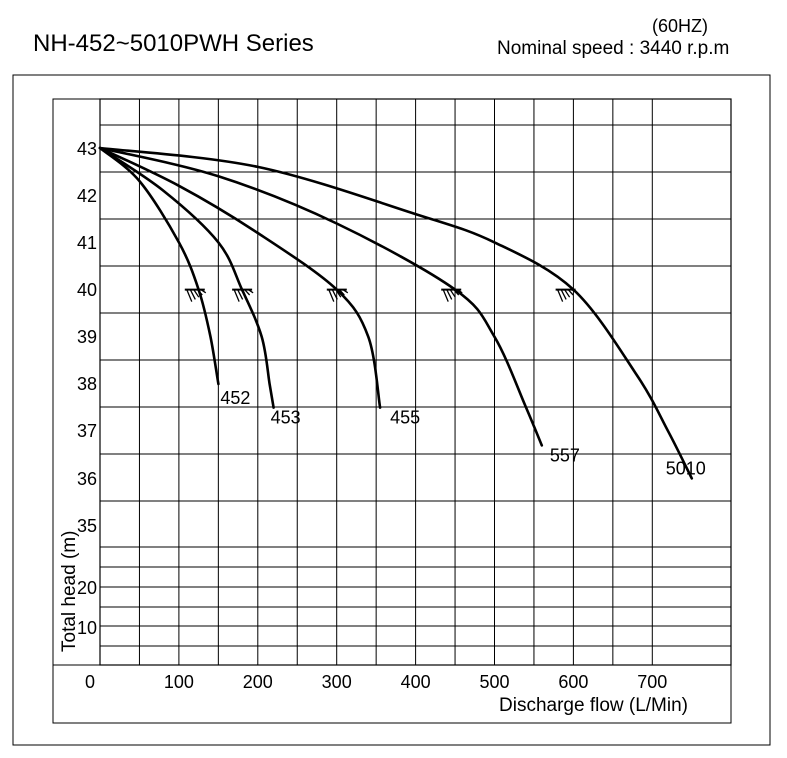  What do you see at coordinates (173, 43) in the screenshot?
I see `chart-title: NH-452~5010PWH Series` at bounding box center [173, 43].